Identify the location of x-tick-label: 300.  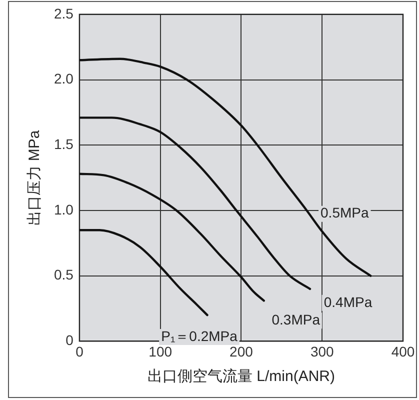
(322, 351).